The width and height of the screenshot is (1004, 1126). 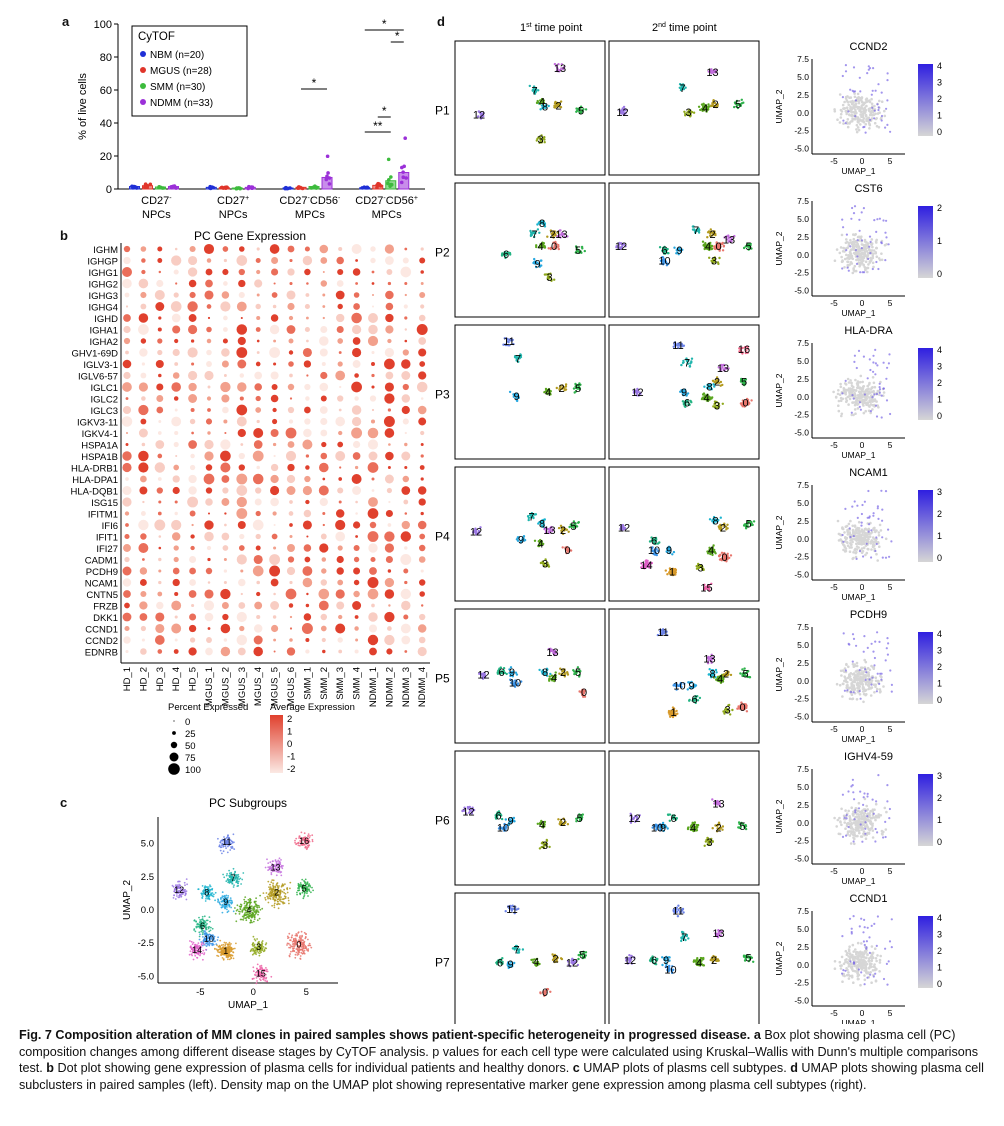 I want to click on y-tick-label: -2.5, so click(x=801, y=131).